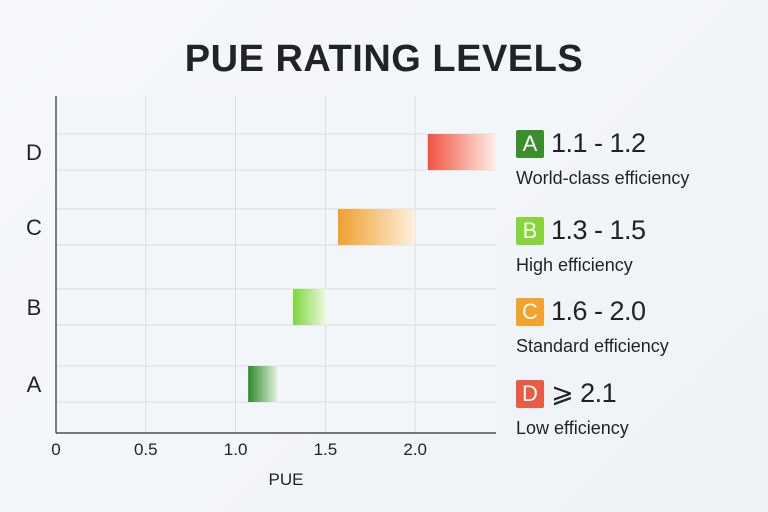 Image resolution: width=768 pixels, height=512 pixels. I want to click on legend-desc-b: High efficiency, so click(574, 265).